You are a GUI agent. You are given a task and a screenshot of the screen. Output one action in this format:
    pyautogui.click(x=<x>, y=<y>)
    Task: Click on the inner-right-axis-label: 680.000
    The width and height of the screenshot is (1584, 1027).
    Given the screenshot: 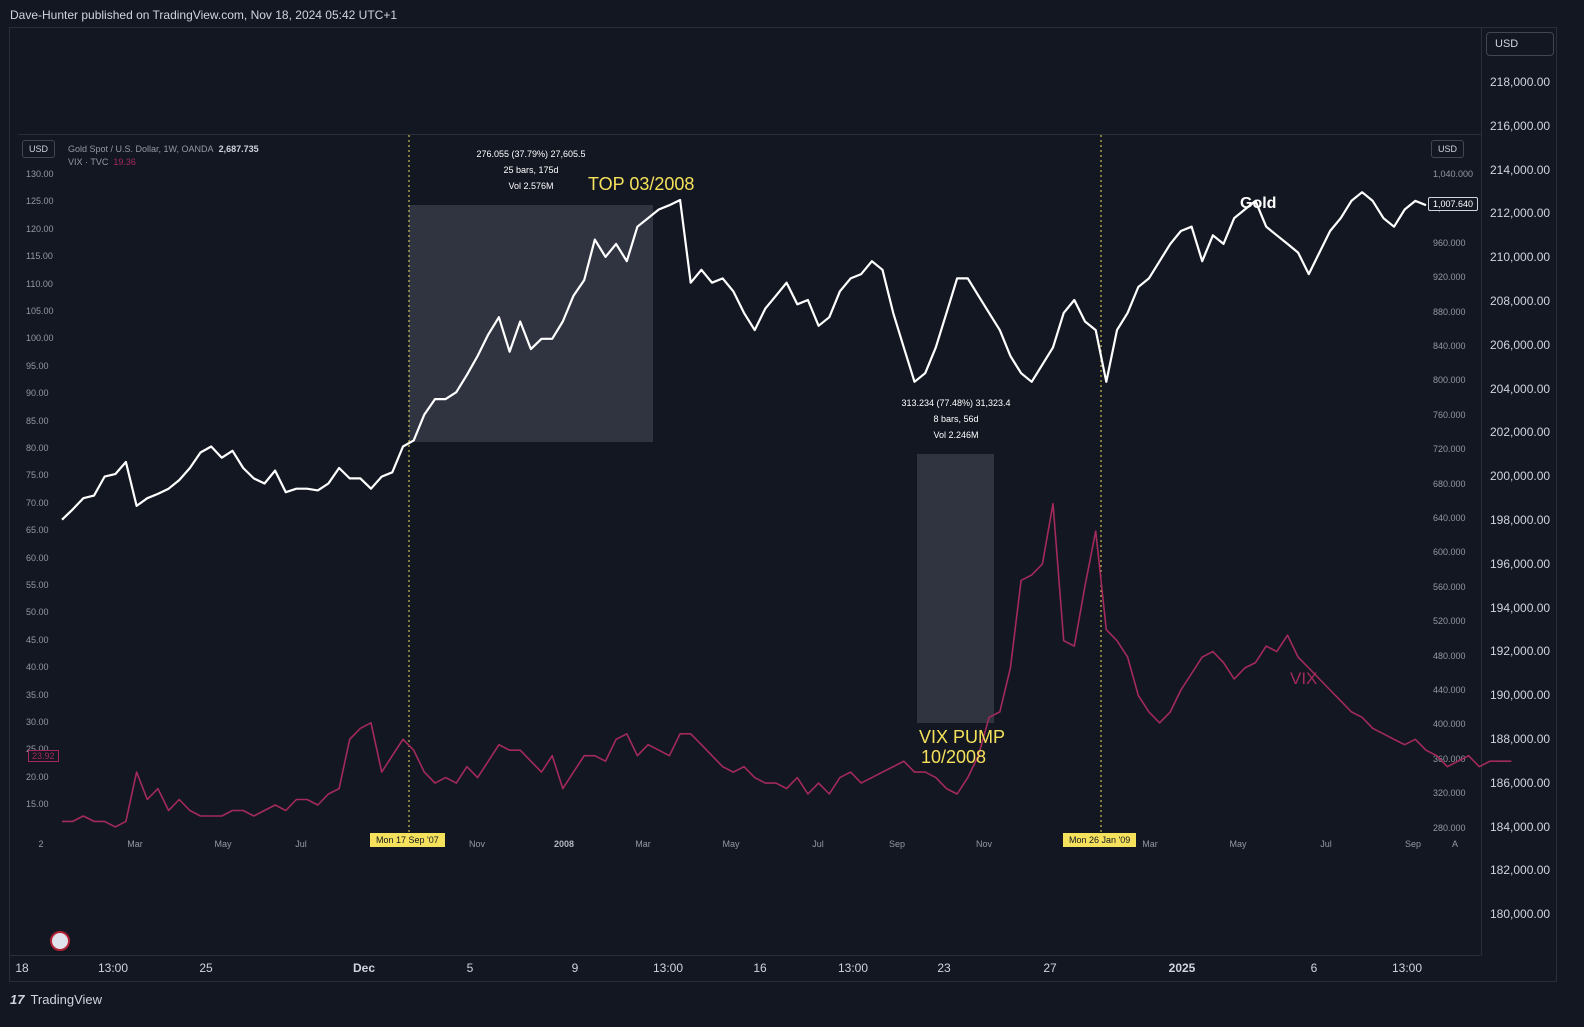 What is the action you would take?
    pyautogui.click(x=1449, y=483)
    